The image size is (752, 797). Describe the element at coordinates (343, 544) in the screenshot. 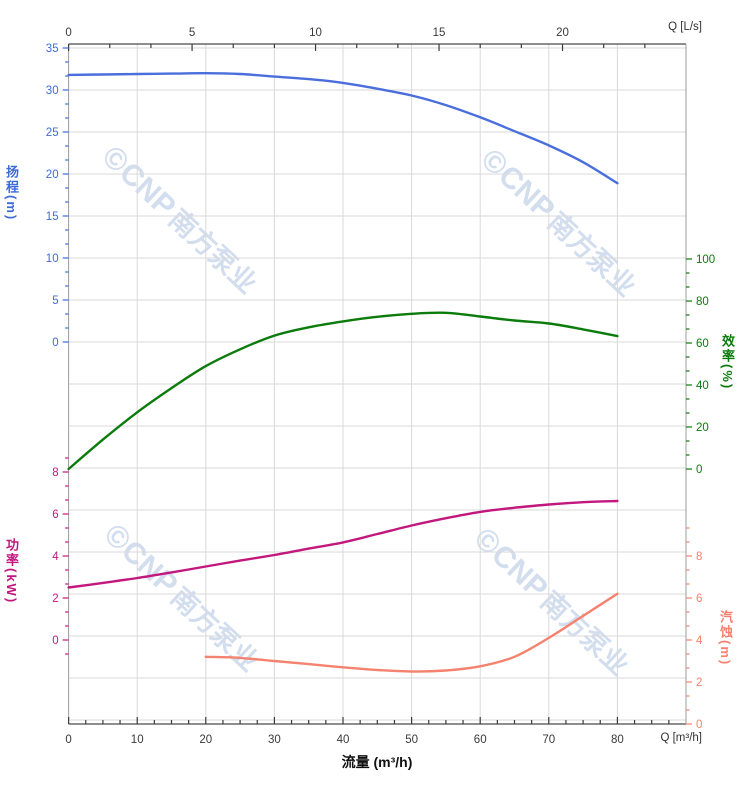

I see `power-curve` at that location.